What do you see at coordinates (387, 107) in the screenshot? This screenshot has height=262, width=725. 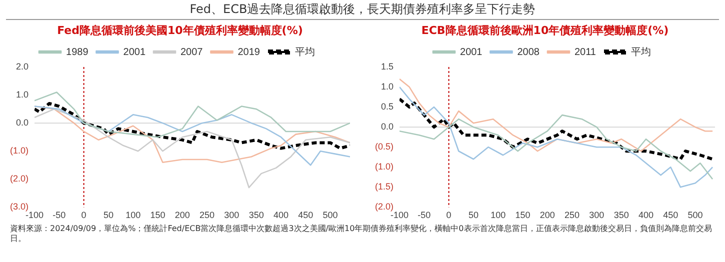 I see `y-tick-label: 0.5` at bounding box center [387, 107].